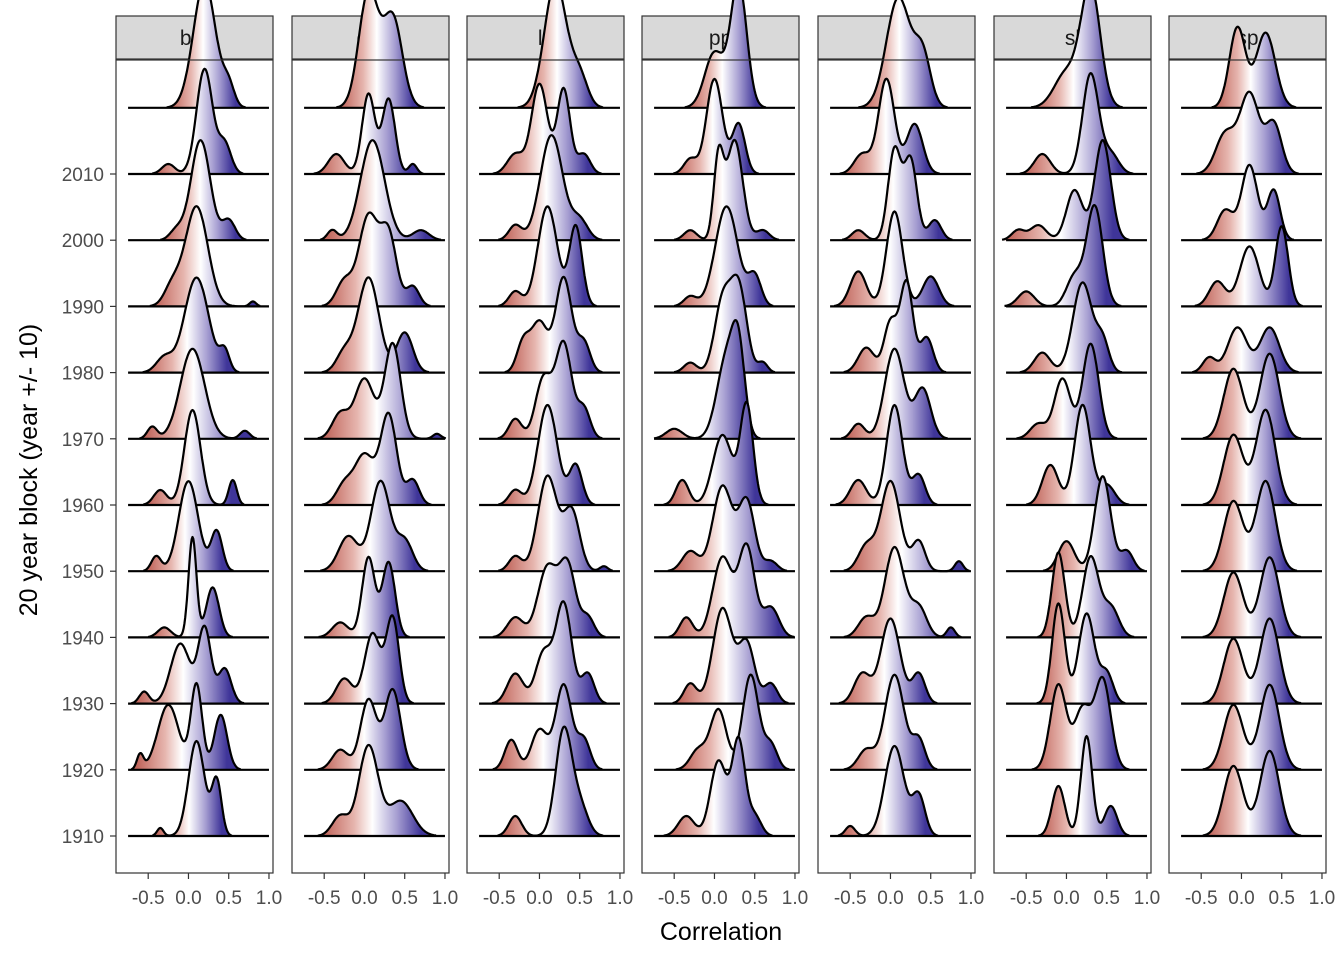 Image resolution: width=1344 pixels, height=965 pixels. What do you see at coordinates (83, 374) in the screenshot?
I see `y-tick-label: 1980` at bounding box center [83, 374].